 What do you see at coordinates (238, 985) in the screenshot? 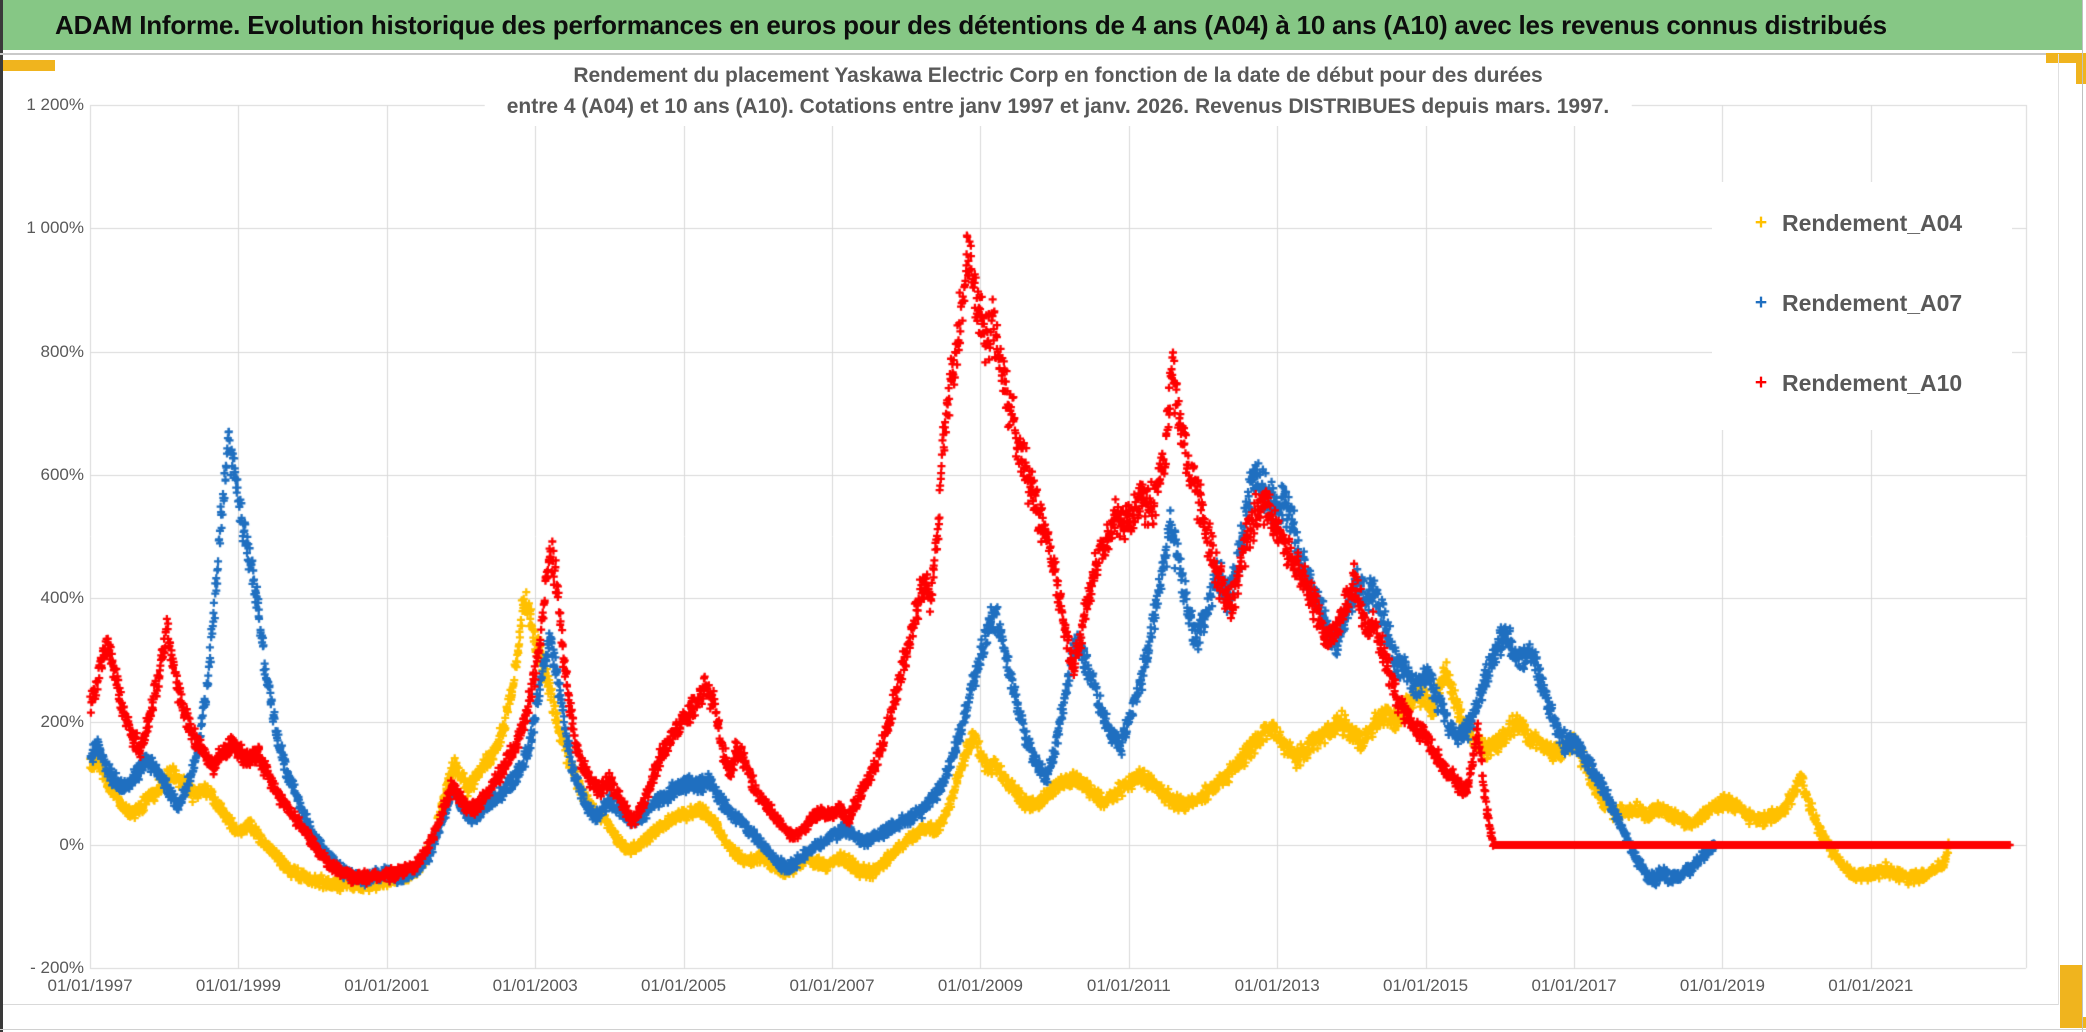
I see `x-axis-tick-label: 01/01/1999` at bounding box center [238, 985].